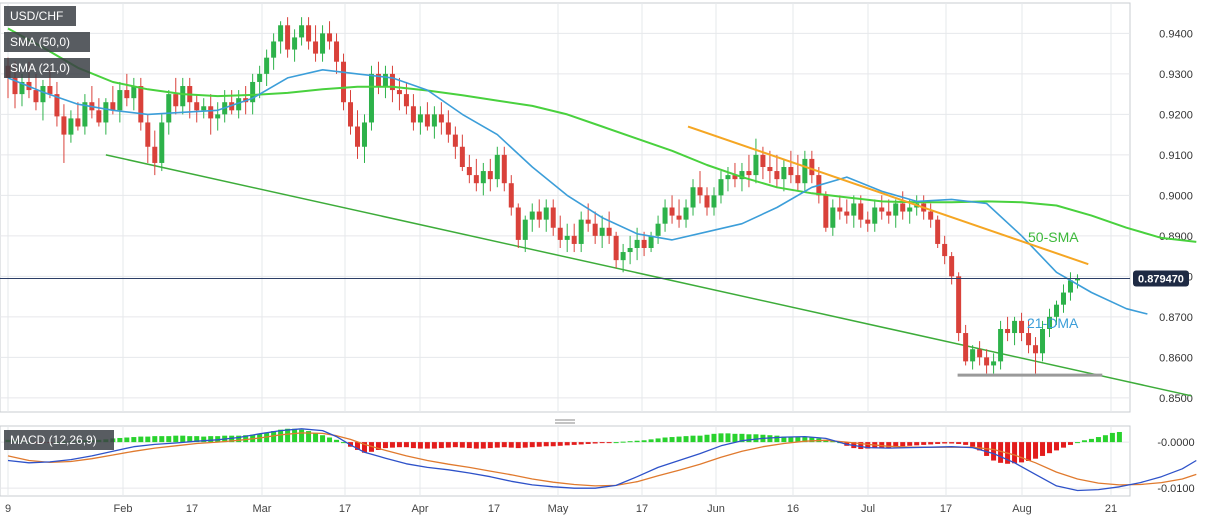  What do you see at coordinates (47, 68) in the screenshot?
I see `legend-sma-21-box` at bounding box center [47, 68].